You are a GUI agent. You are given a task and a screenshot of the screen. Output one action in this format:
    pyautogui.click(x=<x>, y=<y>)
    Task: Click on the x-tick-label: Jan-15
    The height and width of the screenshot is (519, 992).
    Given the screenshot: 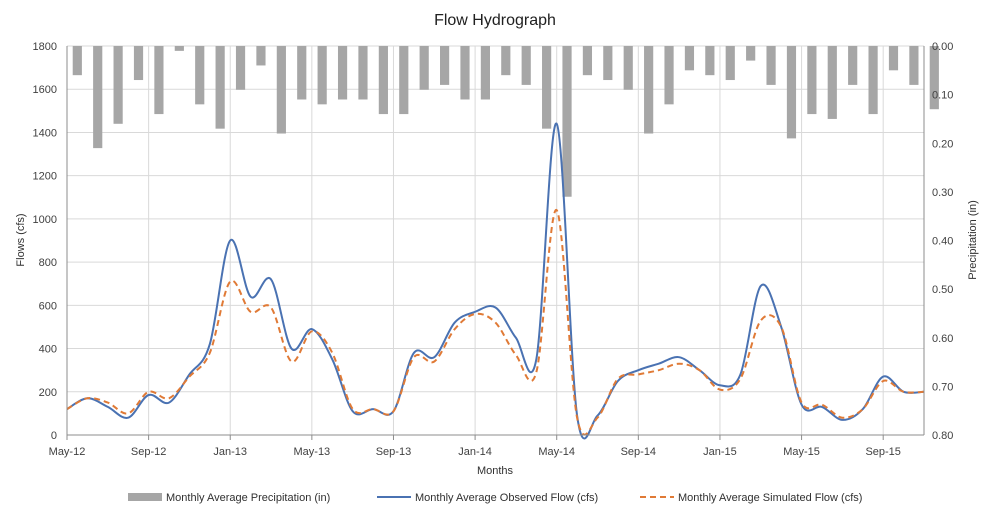 What is the action you would take?
    pyautogui.click(x=720, y=452)
    